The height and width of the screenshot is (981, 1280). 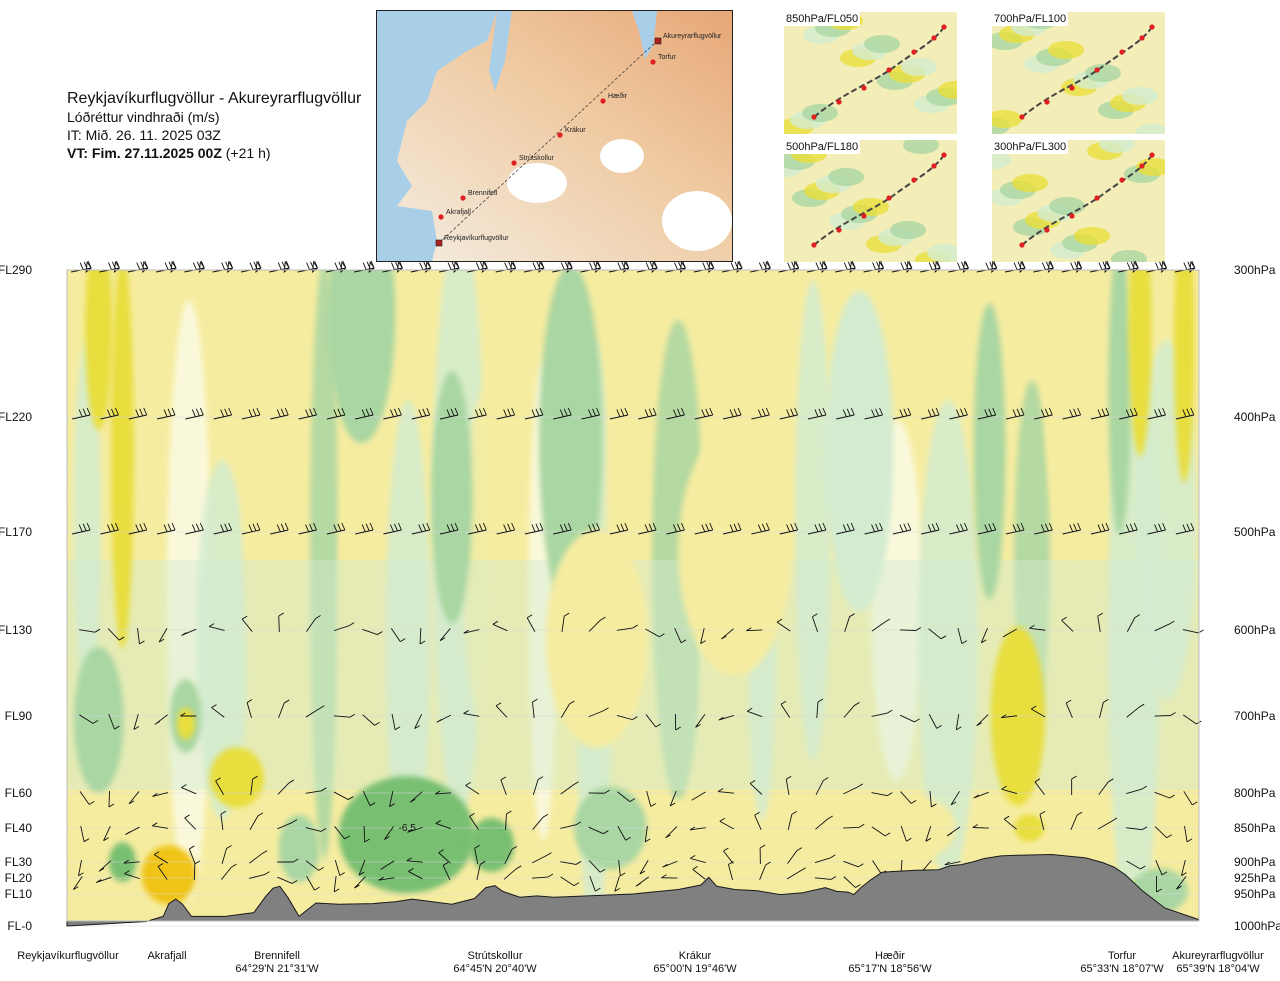 What do you see at coordinates (822, 19) in the screenshot?
I see `thumbnail-850hpa-label: 850hPa/FL050` at bounding box center [822, 19].